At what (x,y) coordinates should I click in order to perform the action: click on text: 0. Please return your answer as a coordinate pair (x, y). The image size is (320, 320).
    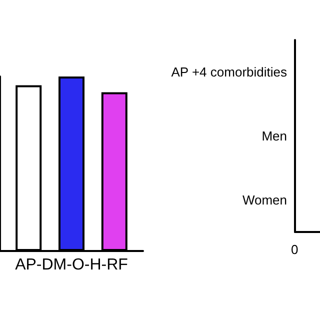
    Looking at the image, I should click on (294, 249).